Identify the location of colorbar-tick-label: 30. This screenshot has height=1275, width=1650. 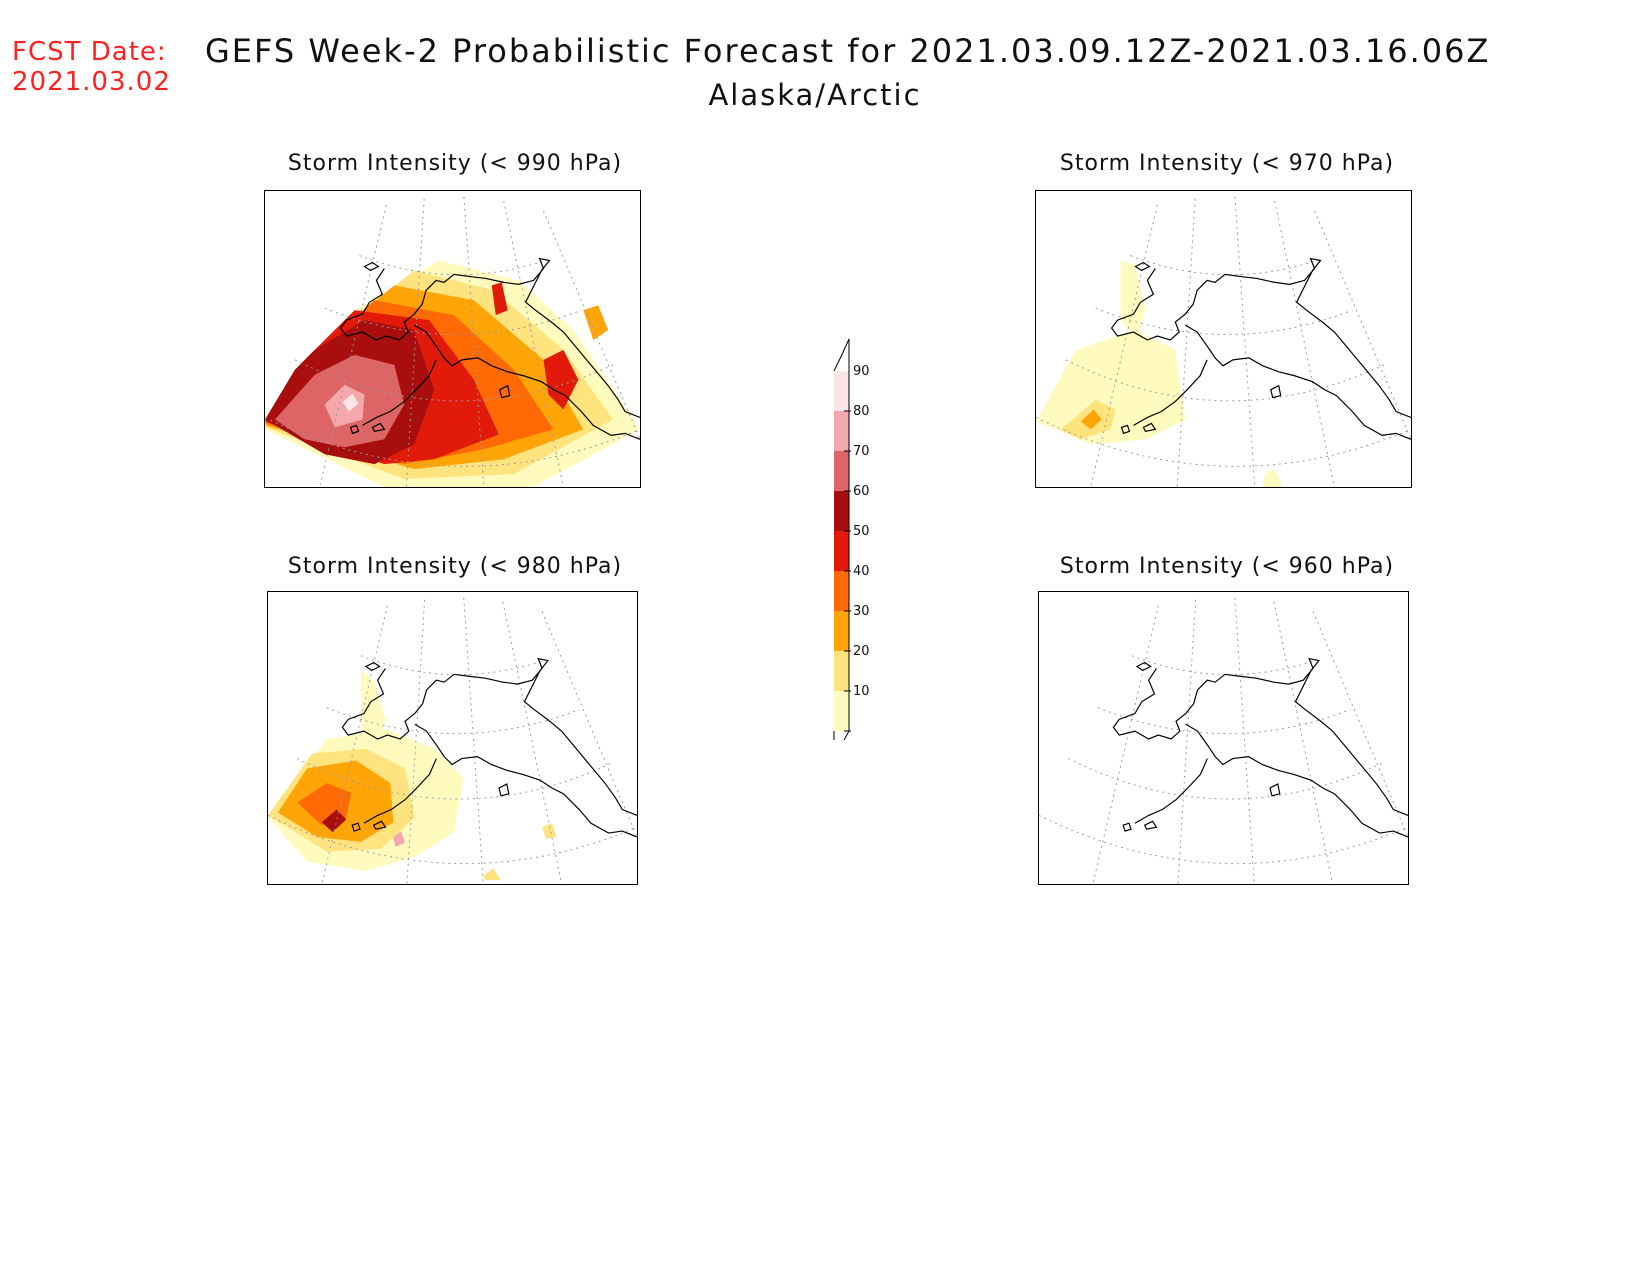
(861, 611).